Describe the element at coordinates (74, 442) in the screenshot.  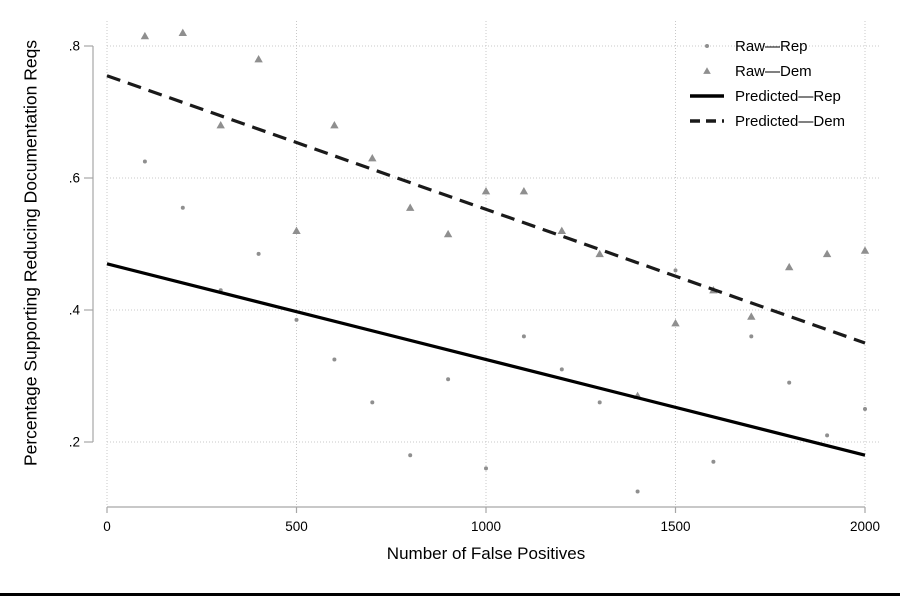
I see `y-tick-label: .2` at that location.